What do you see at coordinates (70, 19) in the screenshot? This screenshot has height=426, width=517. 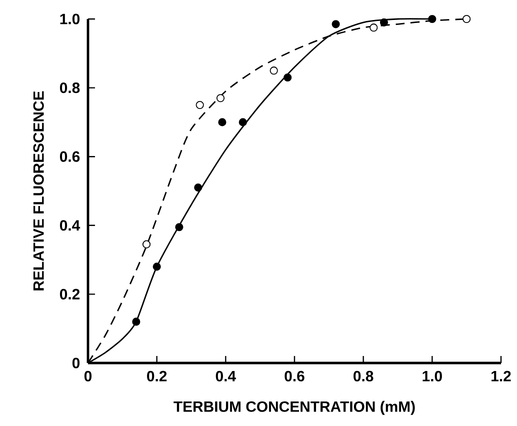 I see `y-tick-label: 1.0` at bounding box center [70, 19].